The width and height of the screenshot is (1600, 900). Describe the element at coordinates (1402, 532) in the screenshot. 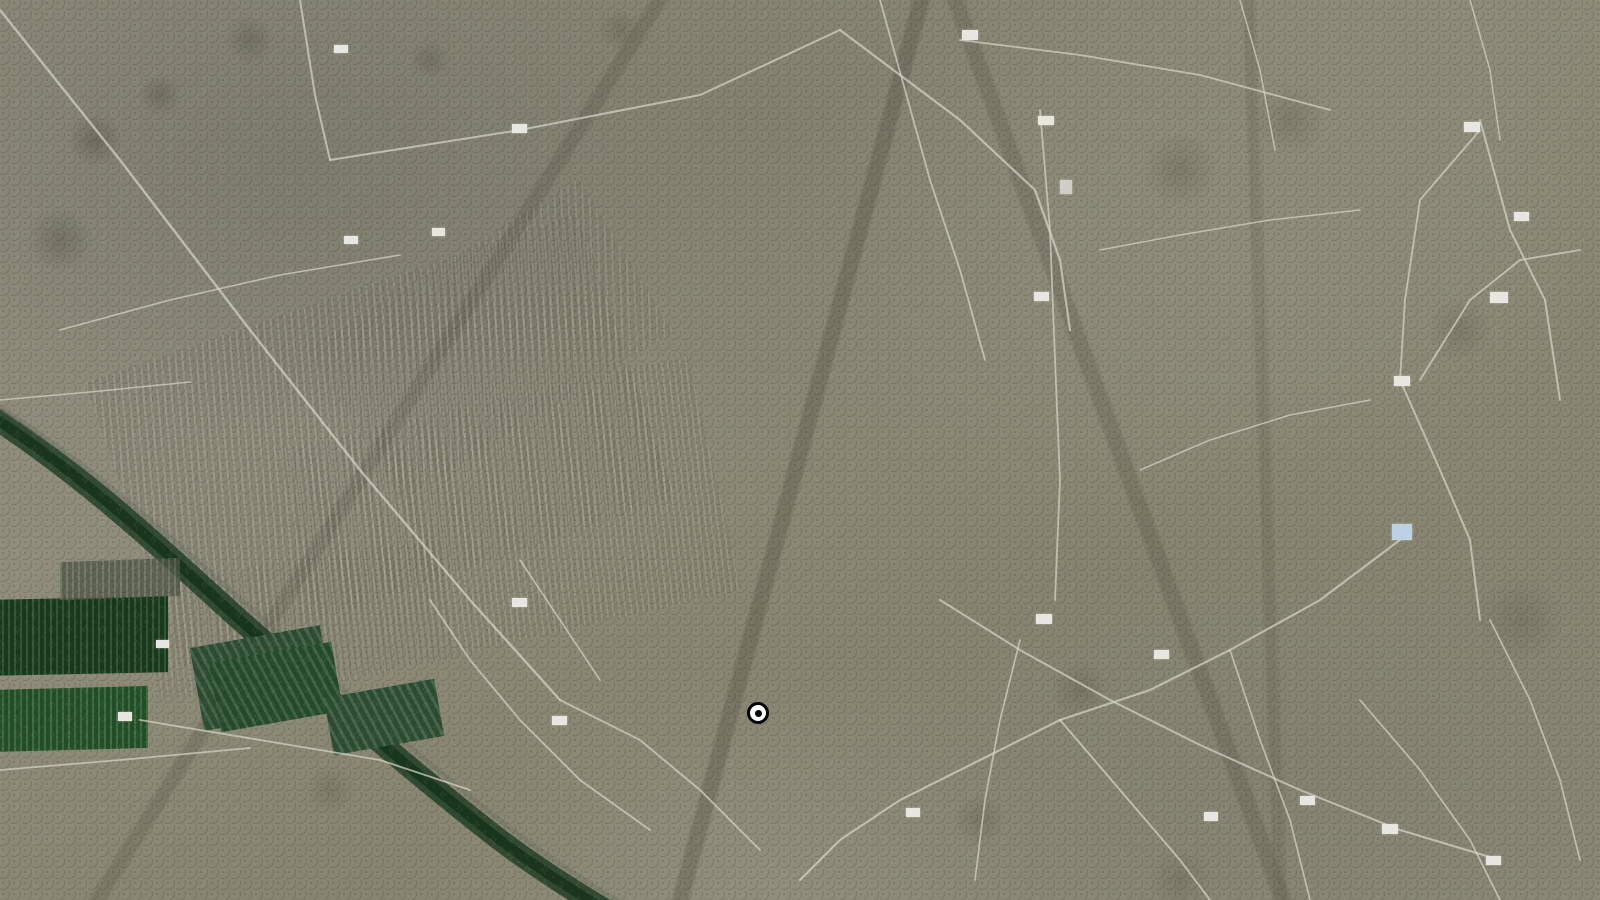

I see `well-pad-with-pond` at that location.